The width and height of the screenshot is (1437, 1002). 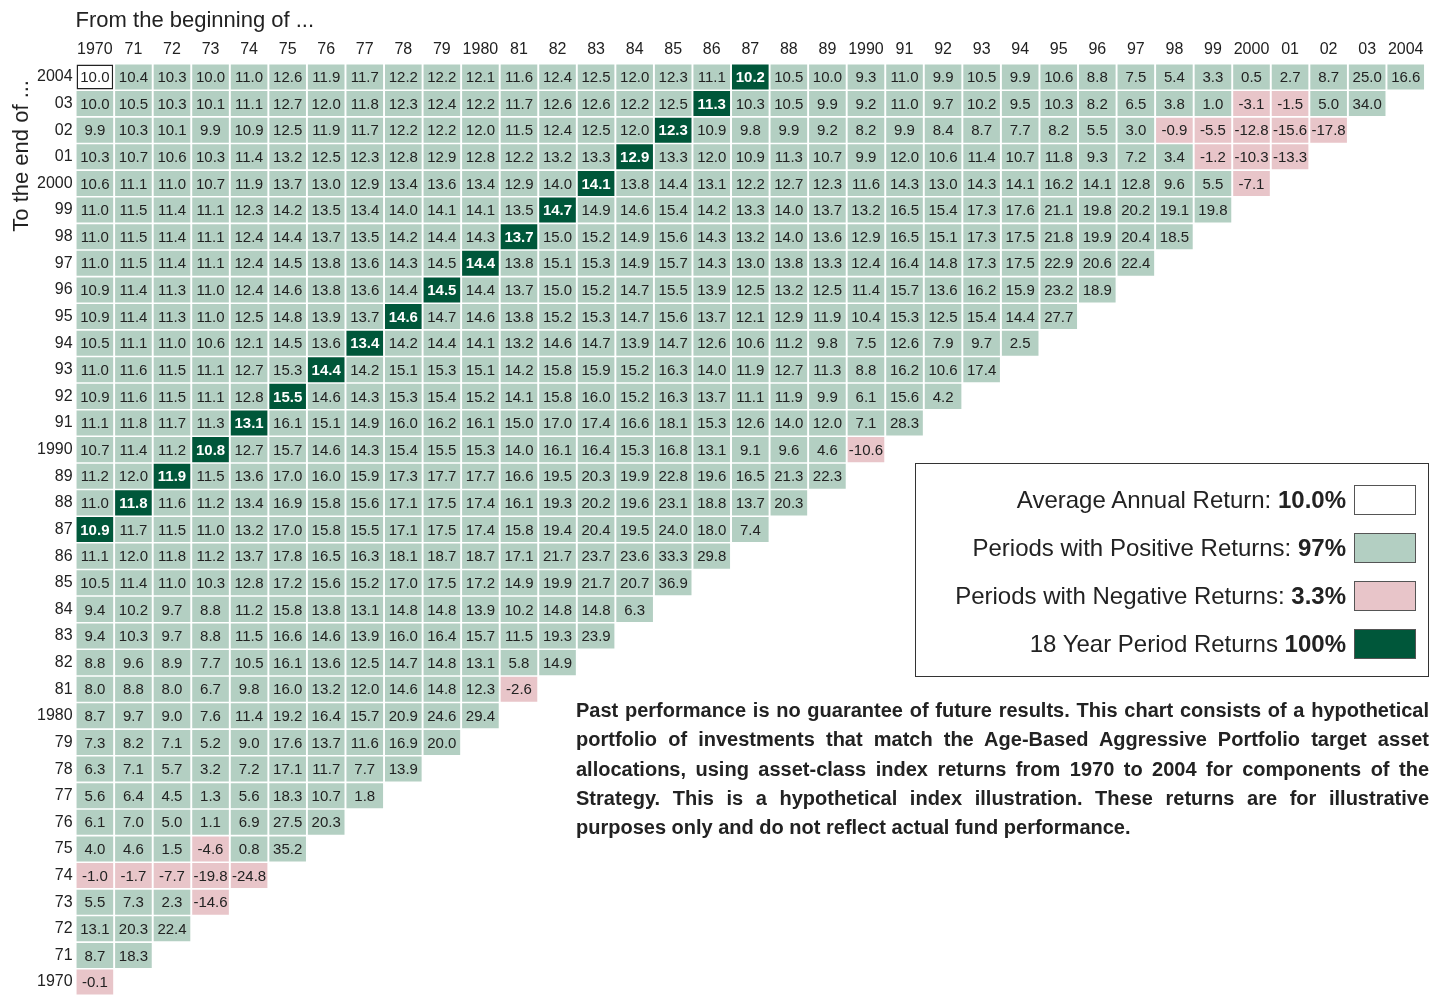 What do you see at coordinates (95, 103) in the screenshot?
I see `data-label: 10.0` at bounding box center [95, 103].